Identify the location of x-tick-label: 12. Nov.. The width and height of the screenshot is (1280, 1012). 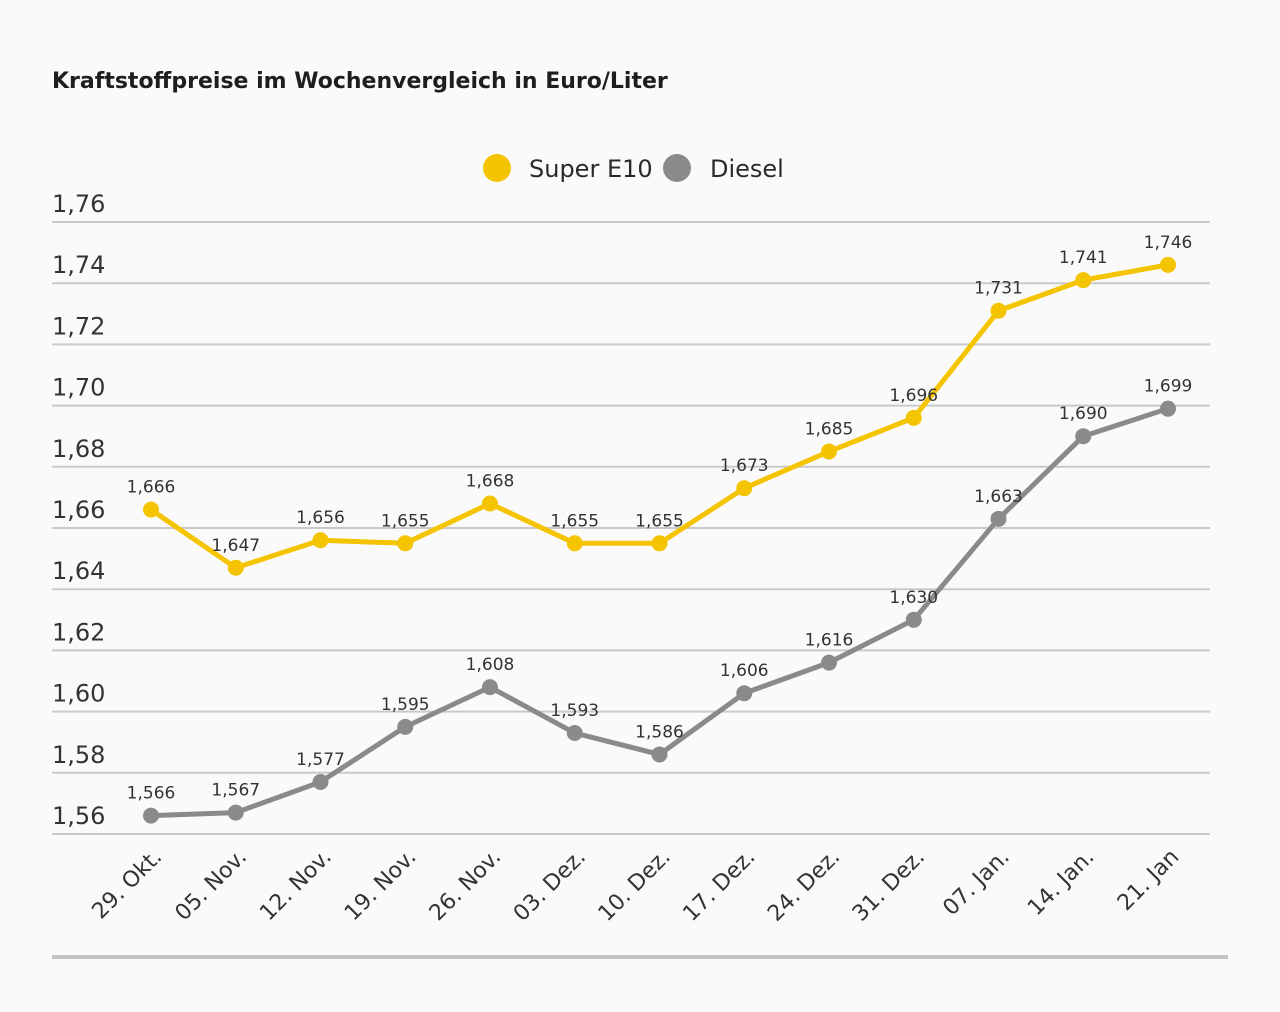
(295, 885).